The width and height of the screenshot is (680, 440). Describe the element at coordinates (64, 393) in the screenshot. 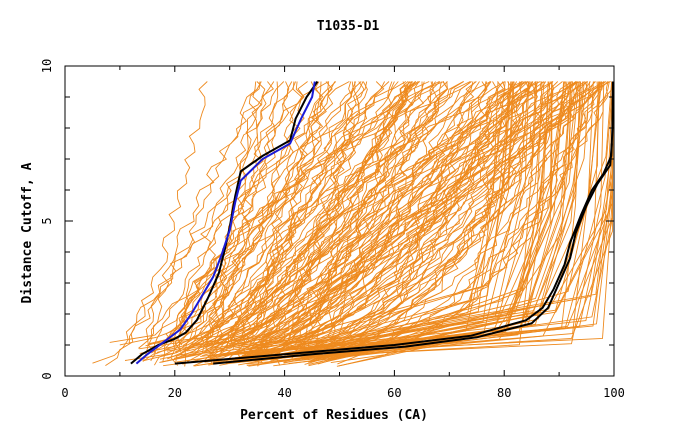

I see `x-tick-label: 0` at that location.